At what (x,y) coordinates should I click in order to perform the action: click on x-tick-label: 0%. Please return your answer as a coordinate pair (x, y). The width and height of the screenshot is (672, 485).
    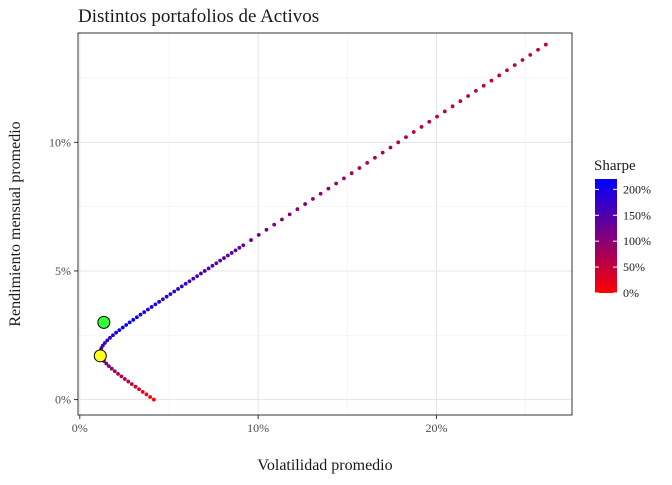
    Looking at the image, I should click on (80, 428).